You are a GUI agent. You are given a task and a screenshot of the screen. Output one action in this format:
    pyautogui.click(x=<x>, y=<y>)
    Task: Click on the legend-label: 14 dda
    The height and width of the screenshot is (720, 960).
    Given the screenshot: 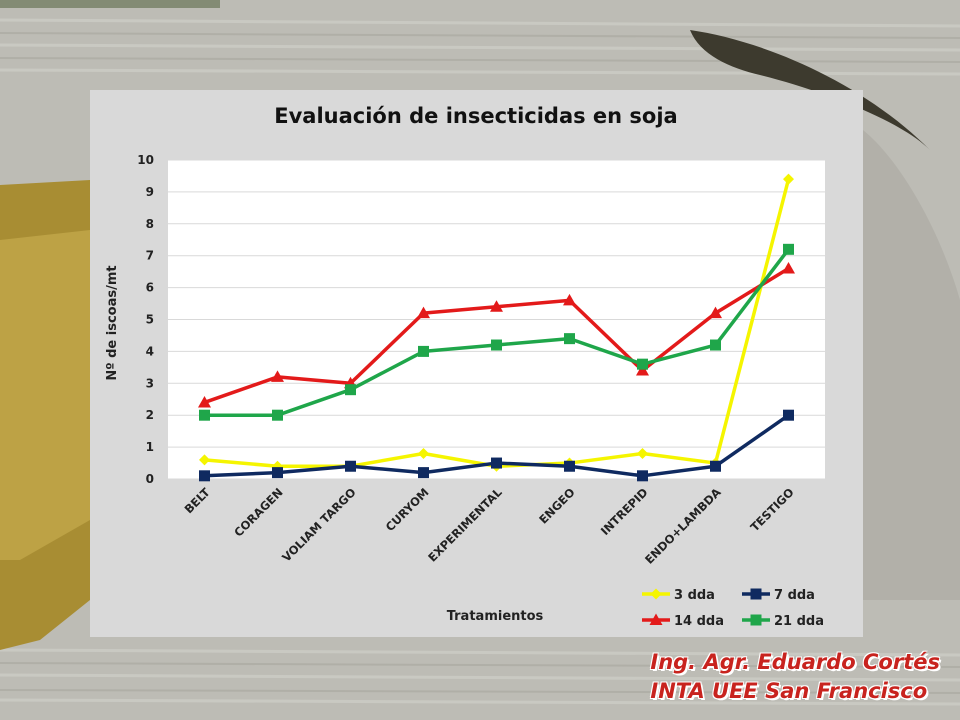 What is the action you would take?
    pyautogui.click(x=699, y=621)
    